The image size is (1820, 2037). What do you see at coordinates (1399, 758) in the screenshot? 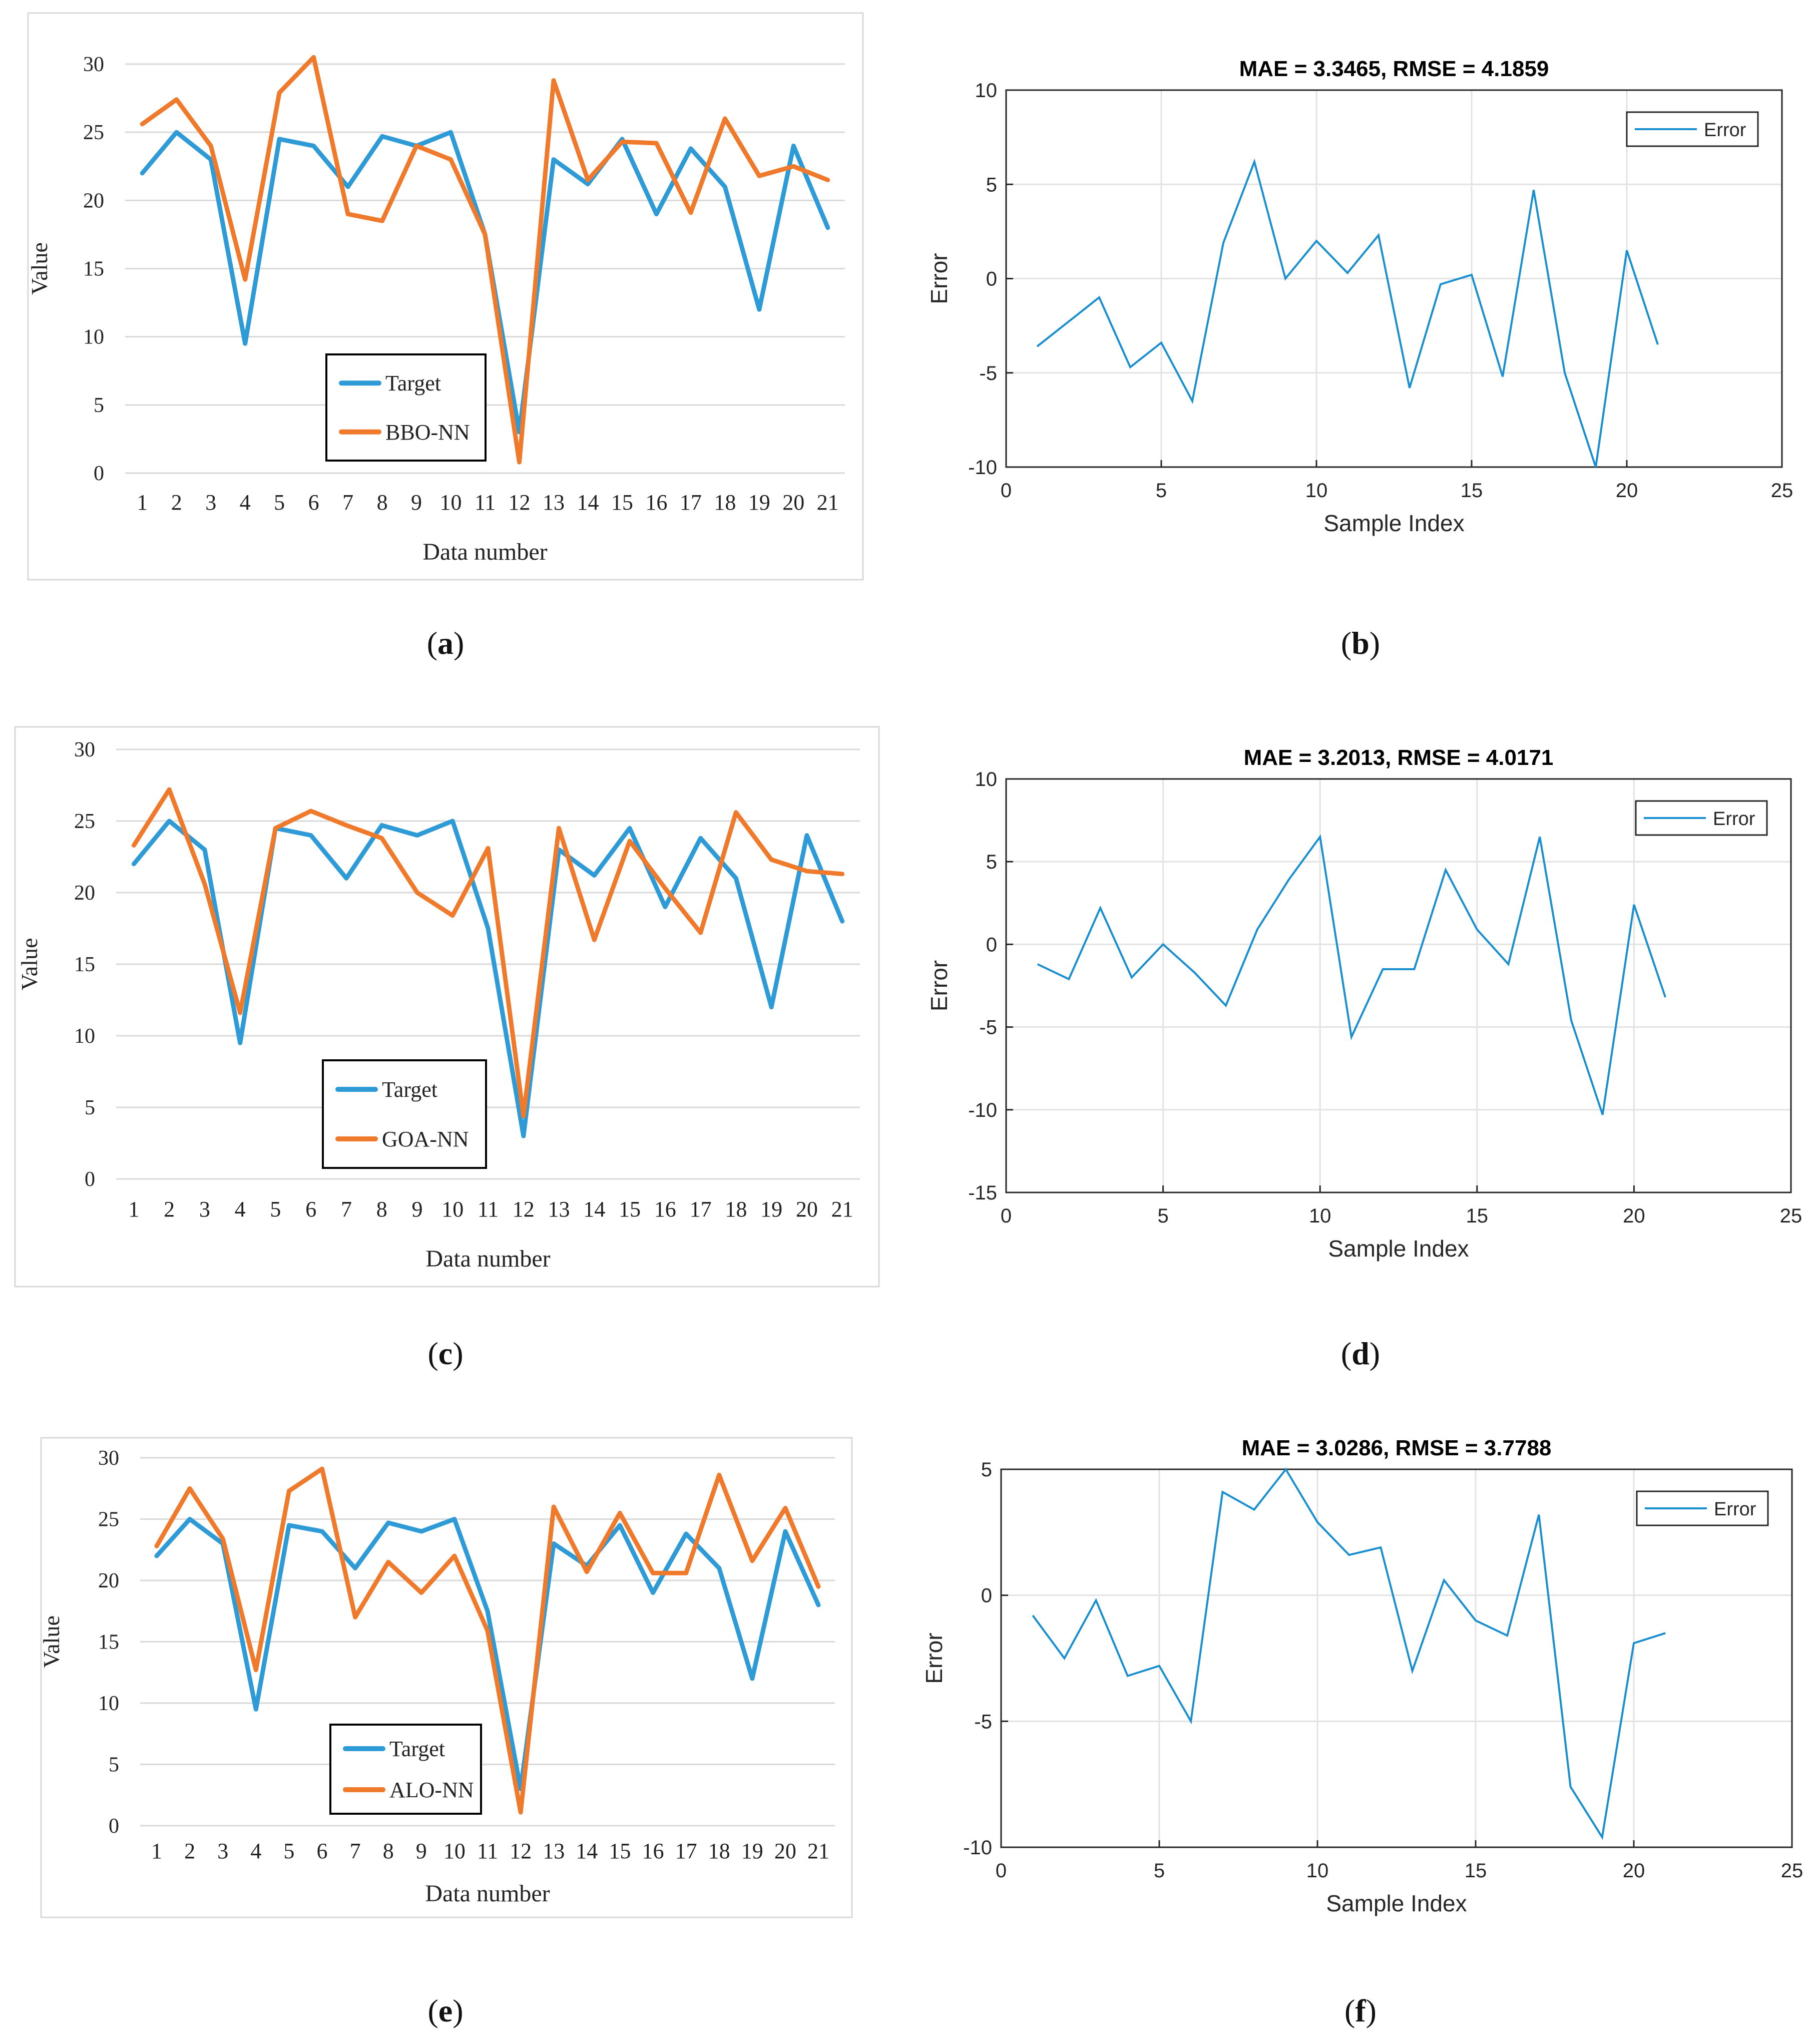
I see `chart-title: MAE = 3.2013, RMSE = 4.0171` at bounding box center [1399, 758].